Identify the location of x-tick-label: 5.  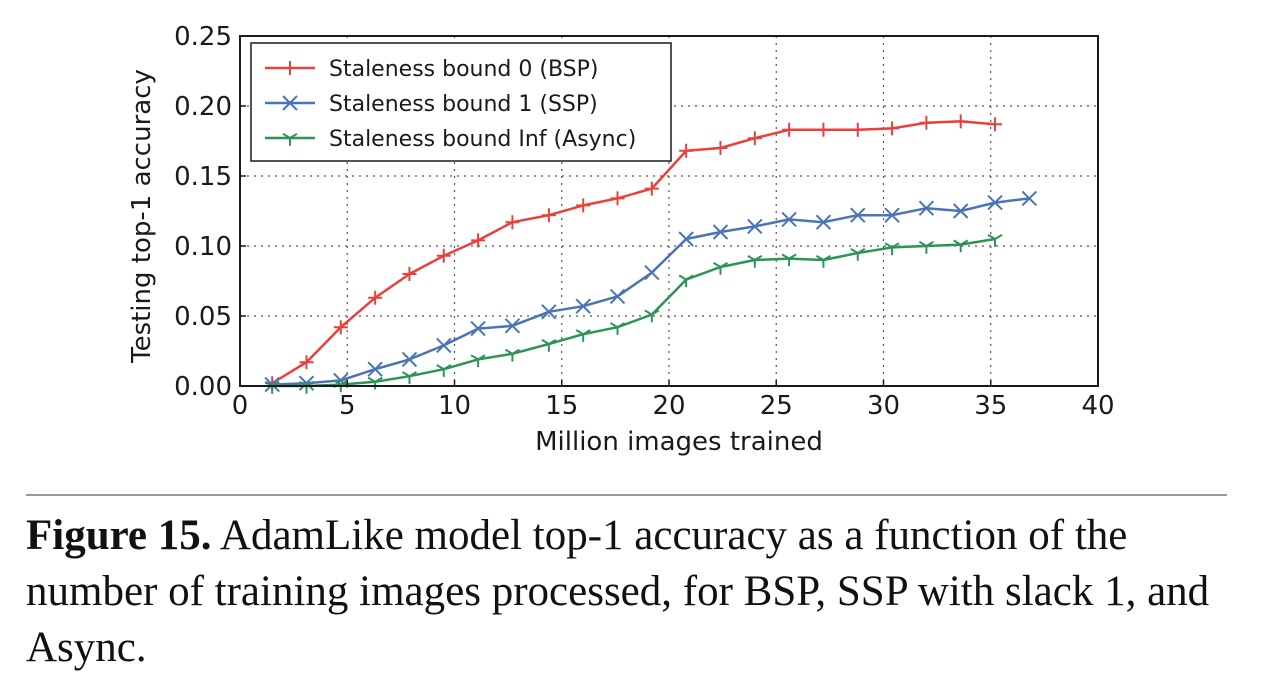
(347, 406).